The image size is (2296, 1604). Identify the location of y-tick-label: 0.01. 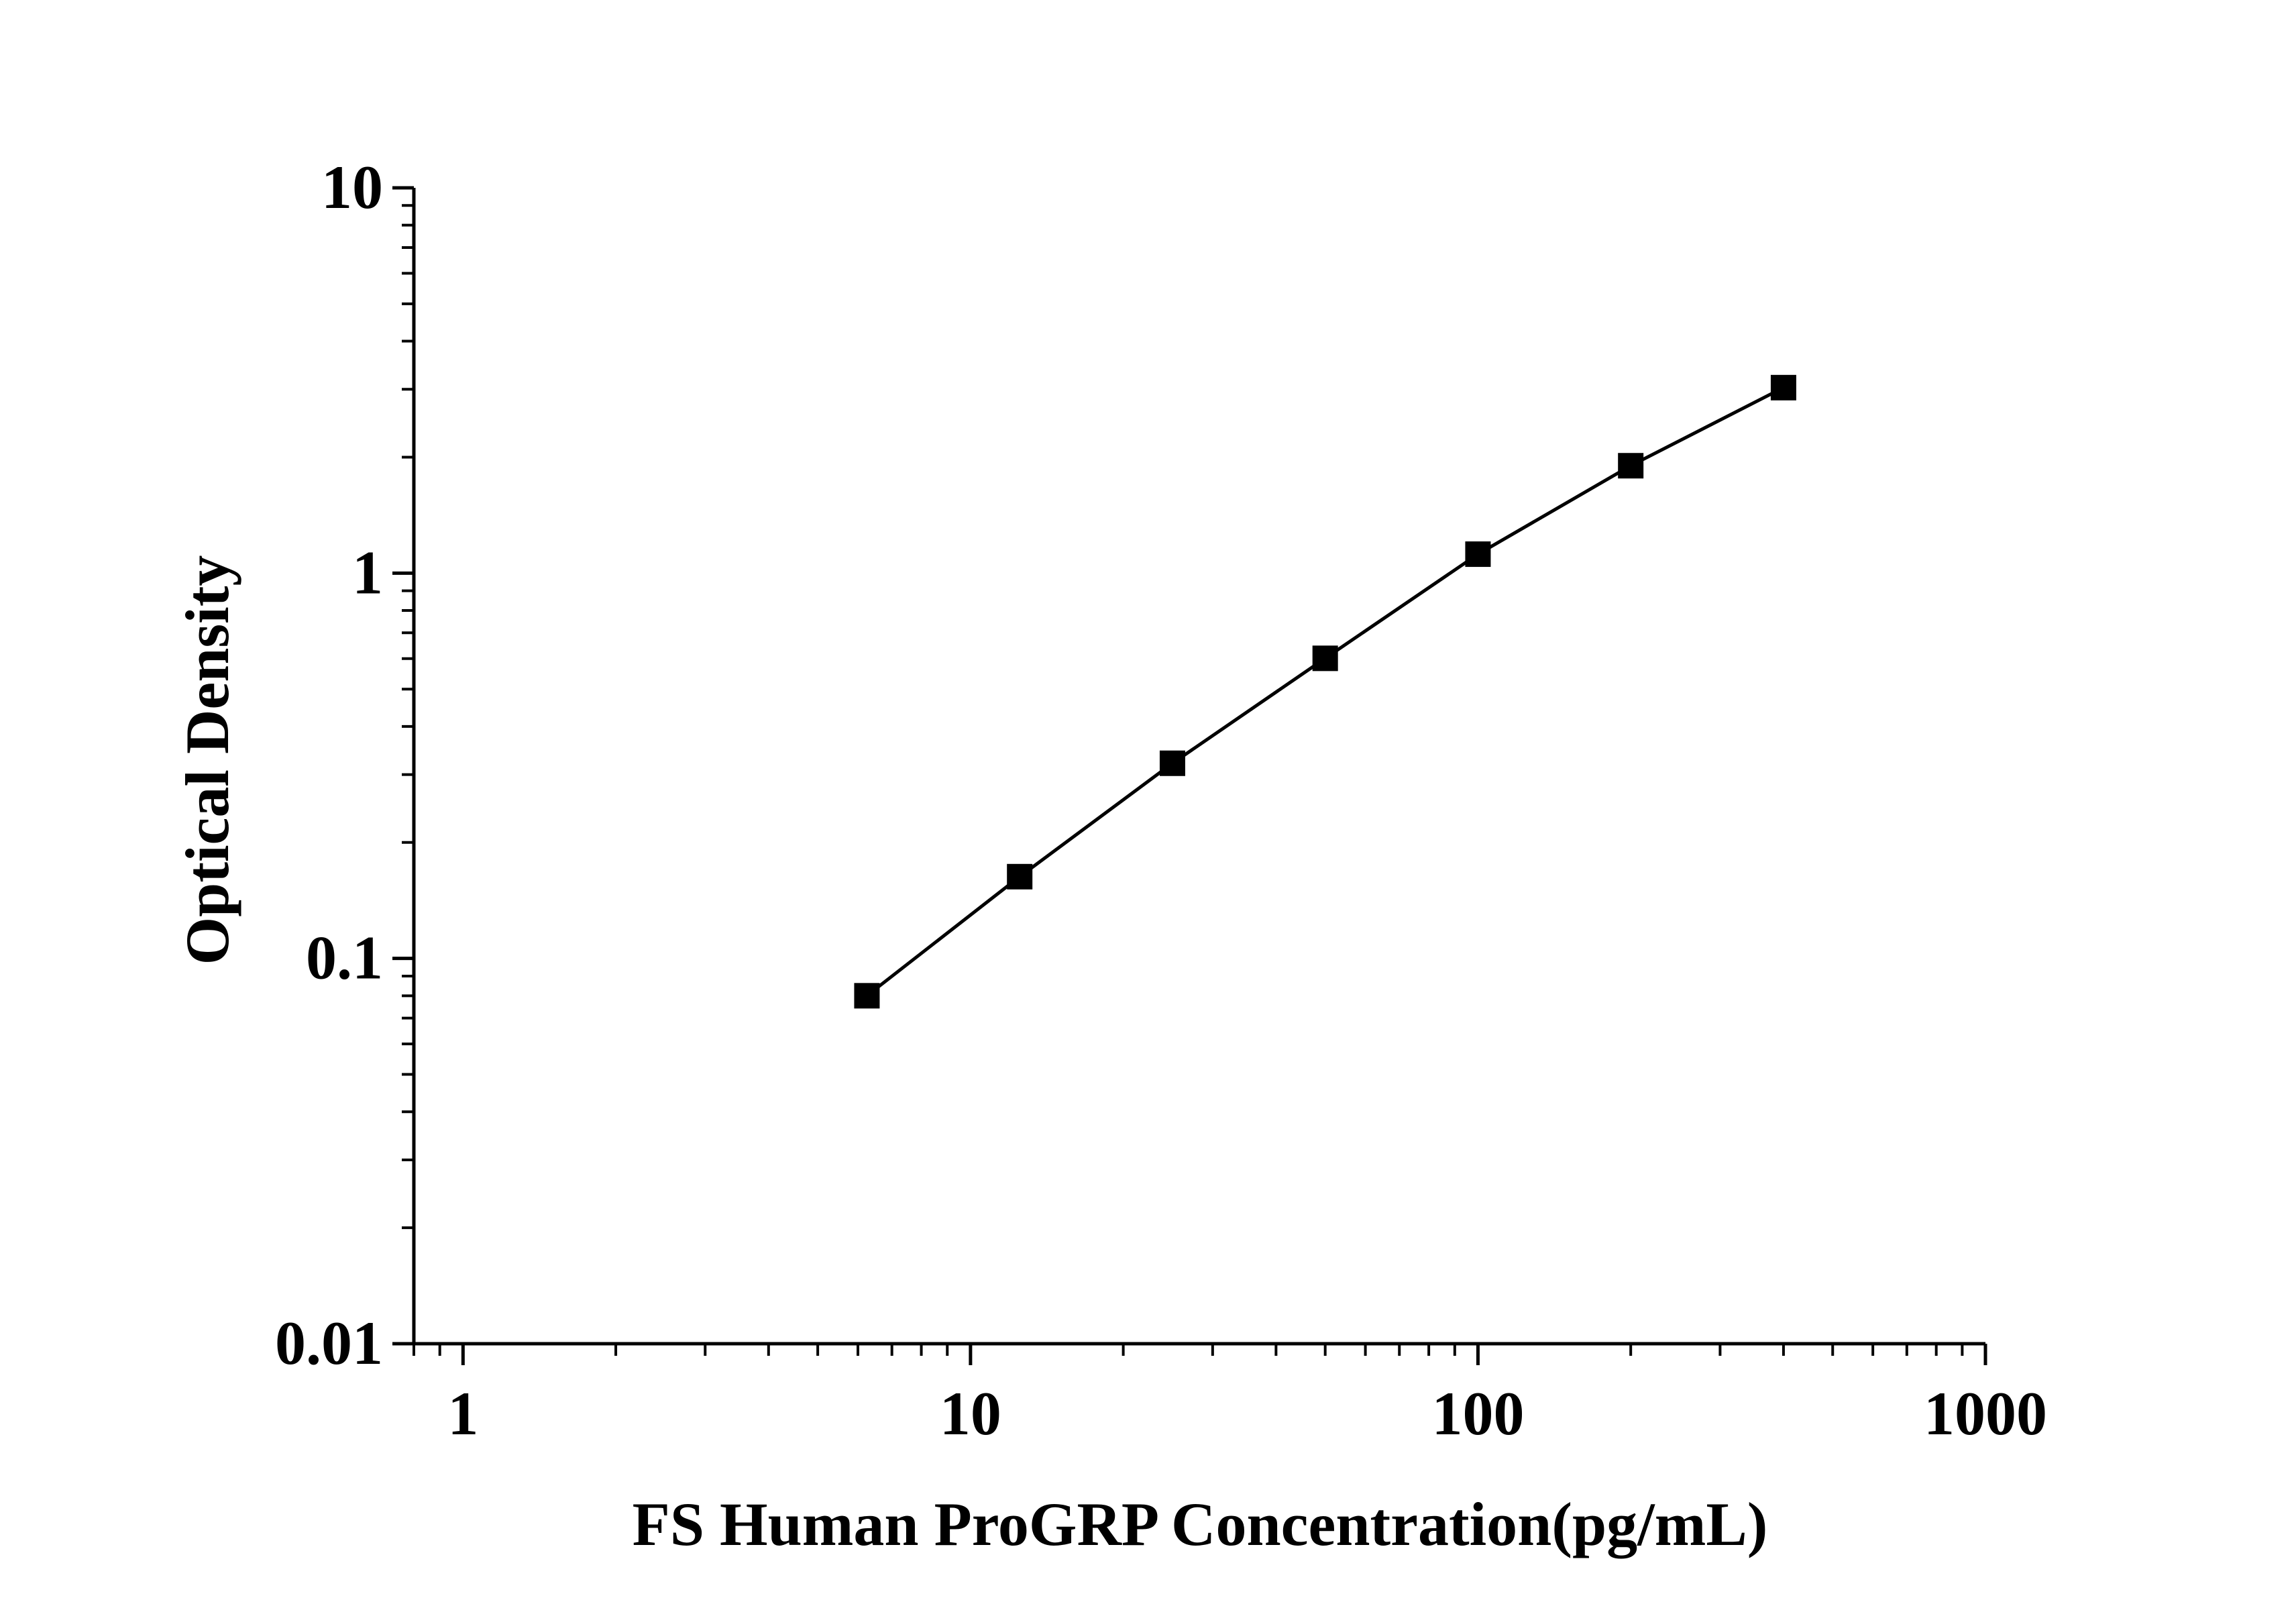
(329, 1343).